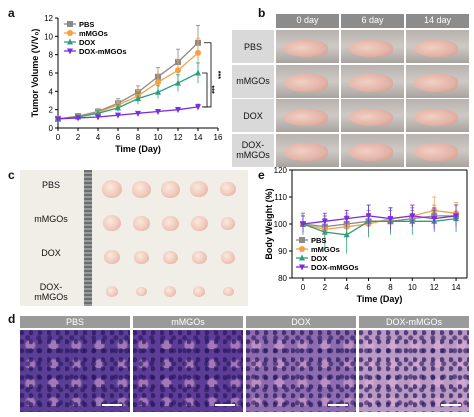 Image resolution: width=474 pixels, height=417 pixels. Describe the element at coordinates (379, 226) in the screenshot. I see `series-line-dox` at that location.